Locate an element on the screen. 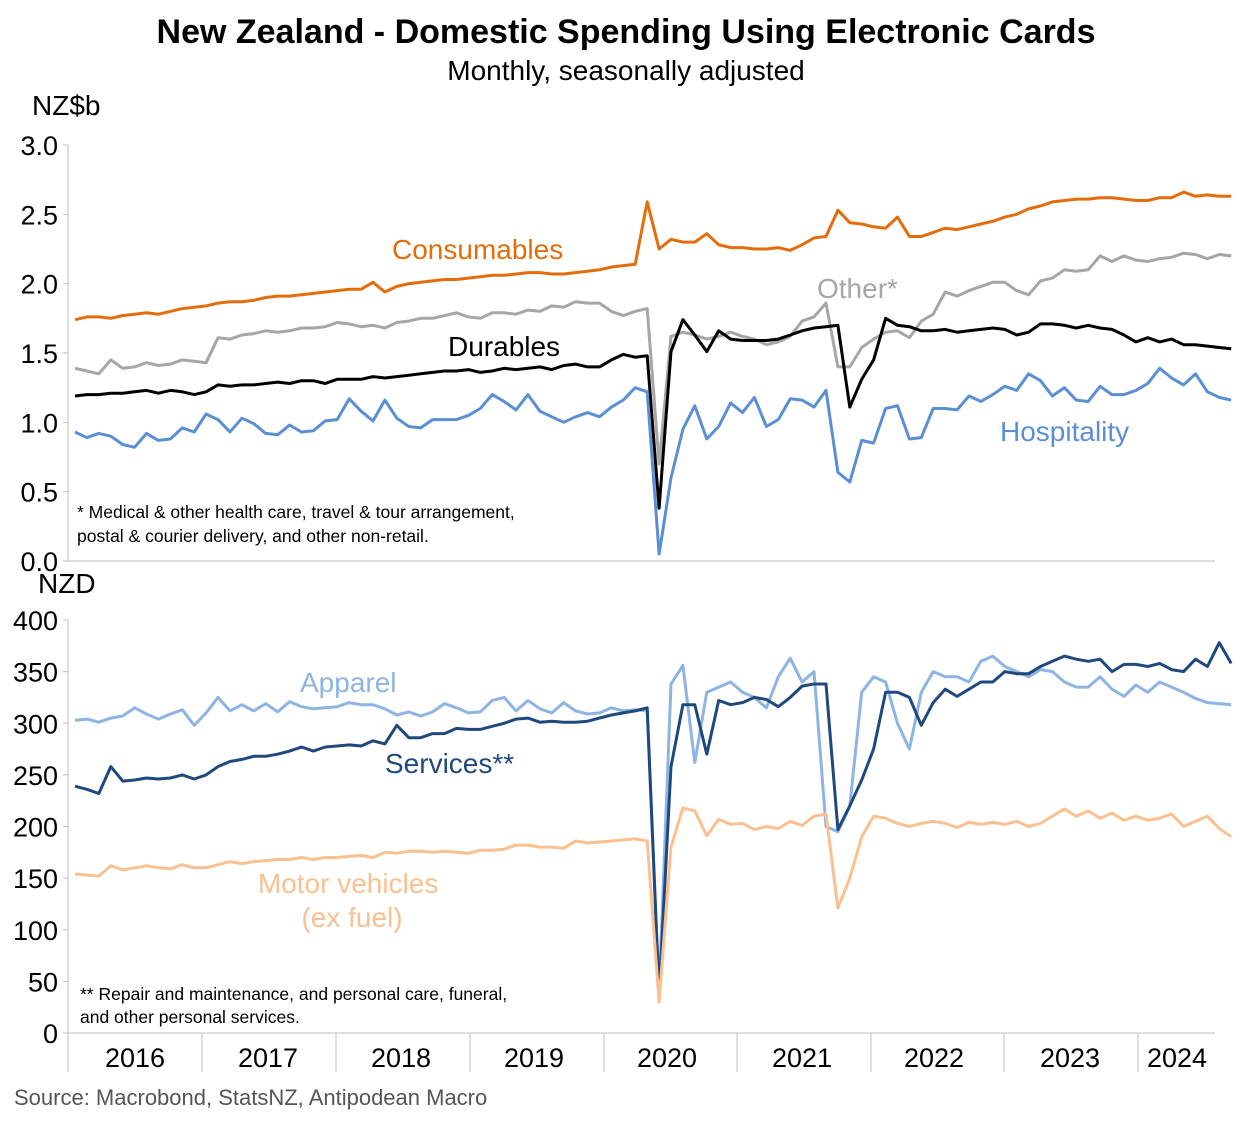 The width and height of the screenshot is (1253, 1122). bottom-unit-label: NZD is located at coordinates (67, 583).